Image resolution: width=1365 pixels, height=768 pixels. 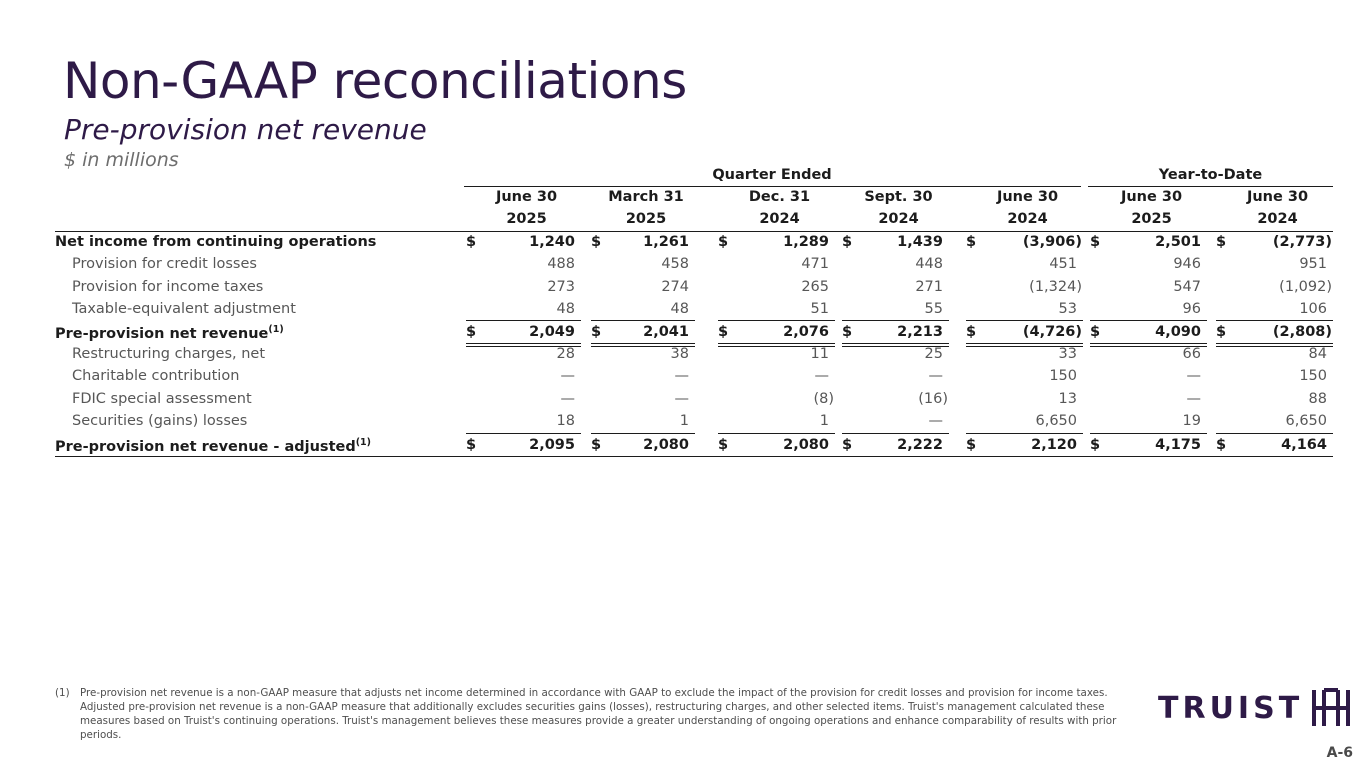 What do you see at coordinates (929, 287) in the screenshot?
I see `table-cell: 271` at bounding box center [929, 287].